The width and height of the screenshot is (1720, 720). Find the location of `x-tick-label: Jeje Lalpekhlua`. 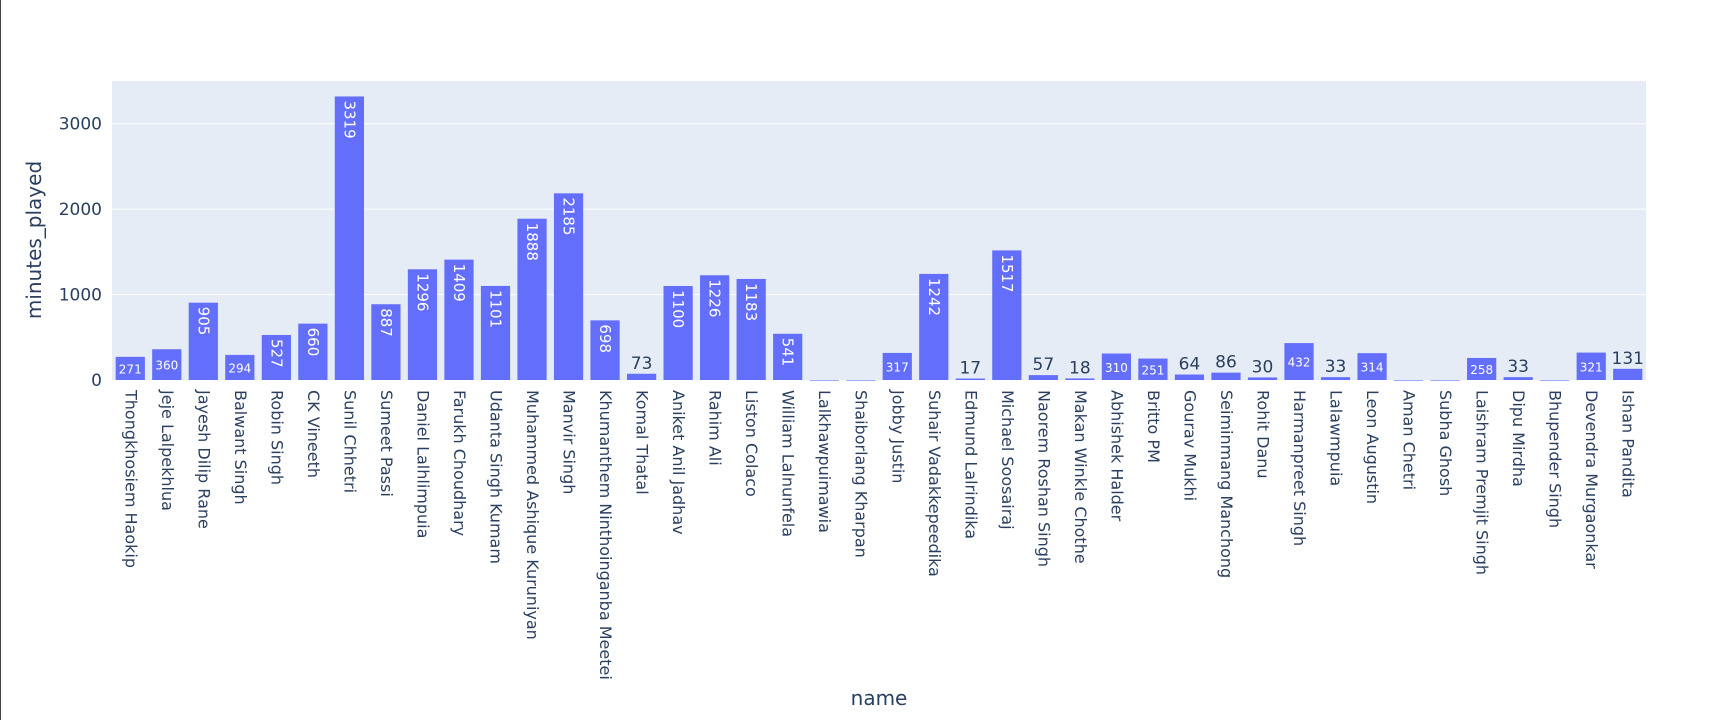

x-tick-label: Jeje Lalpekhlua is located at coordinates (167, 450).